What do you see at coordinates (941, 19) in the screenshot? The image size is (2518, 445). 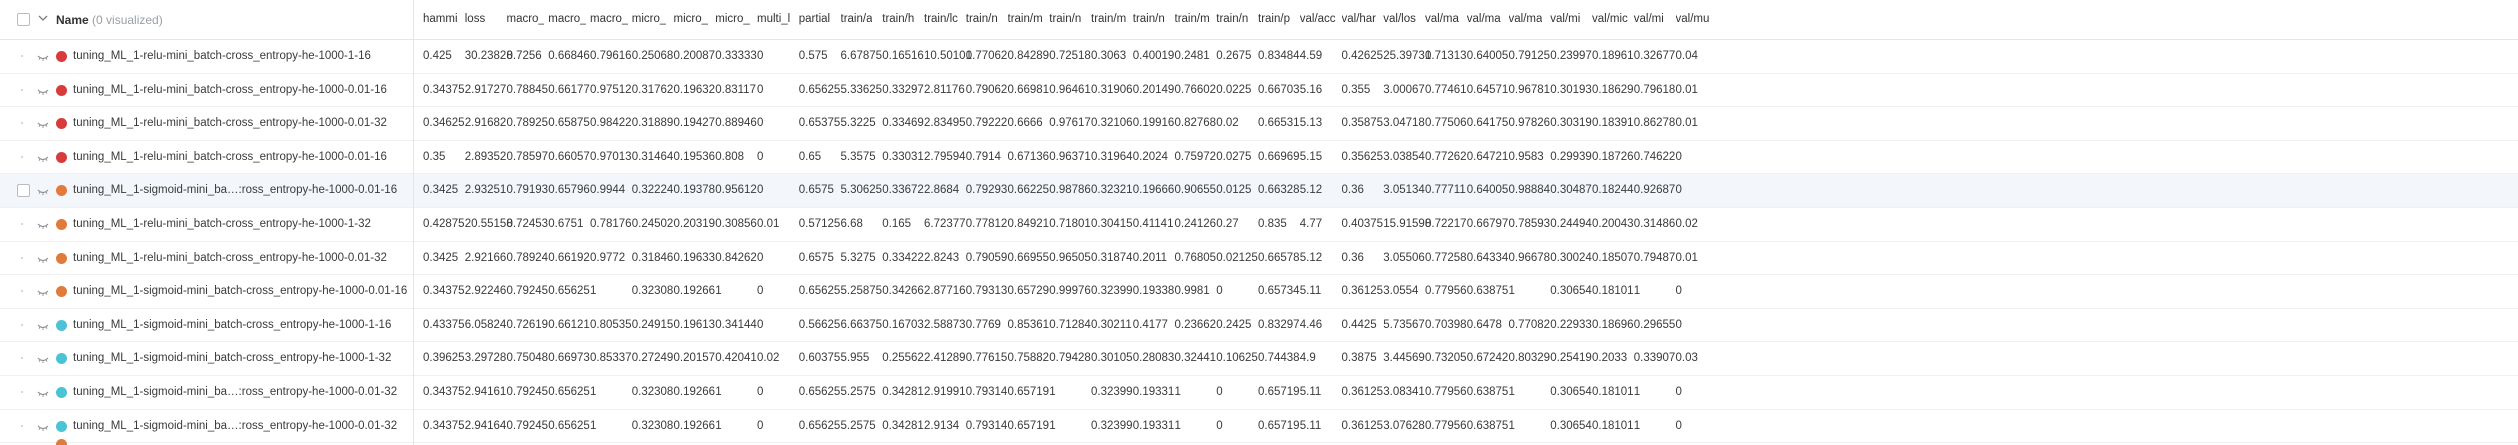 I see `column-header: train/lc` at bounding box center [941, 19].